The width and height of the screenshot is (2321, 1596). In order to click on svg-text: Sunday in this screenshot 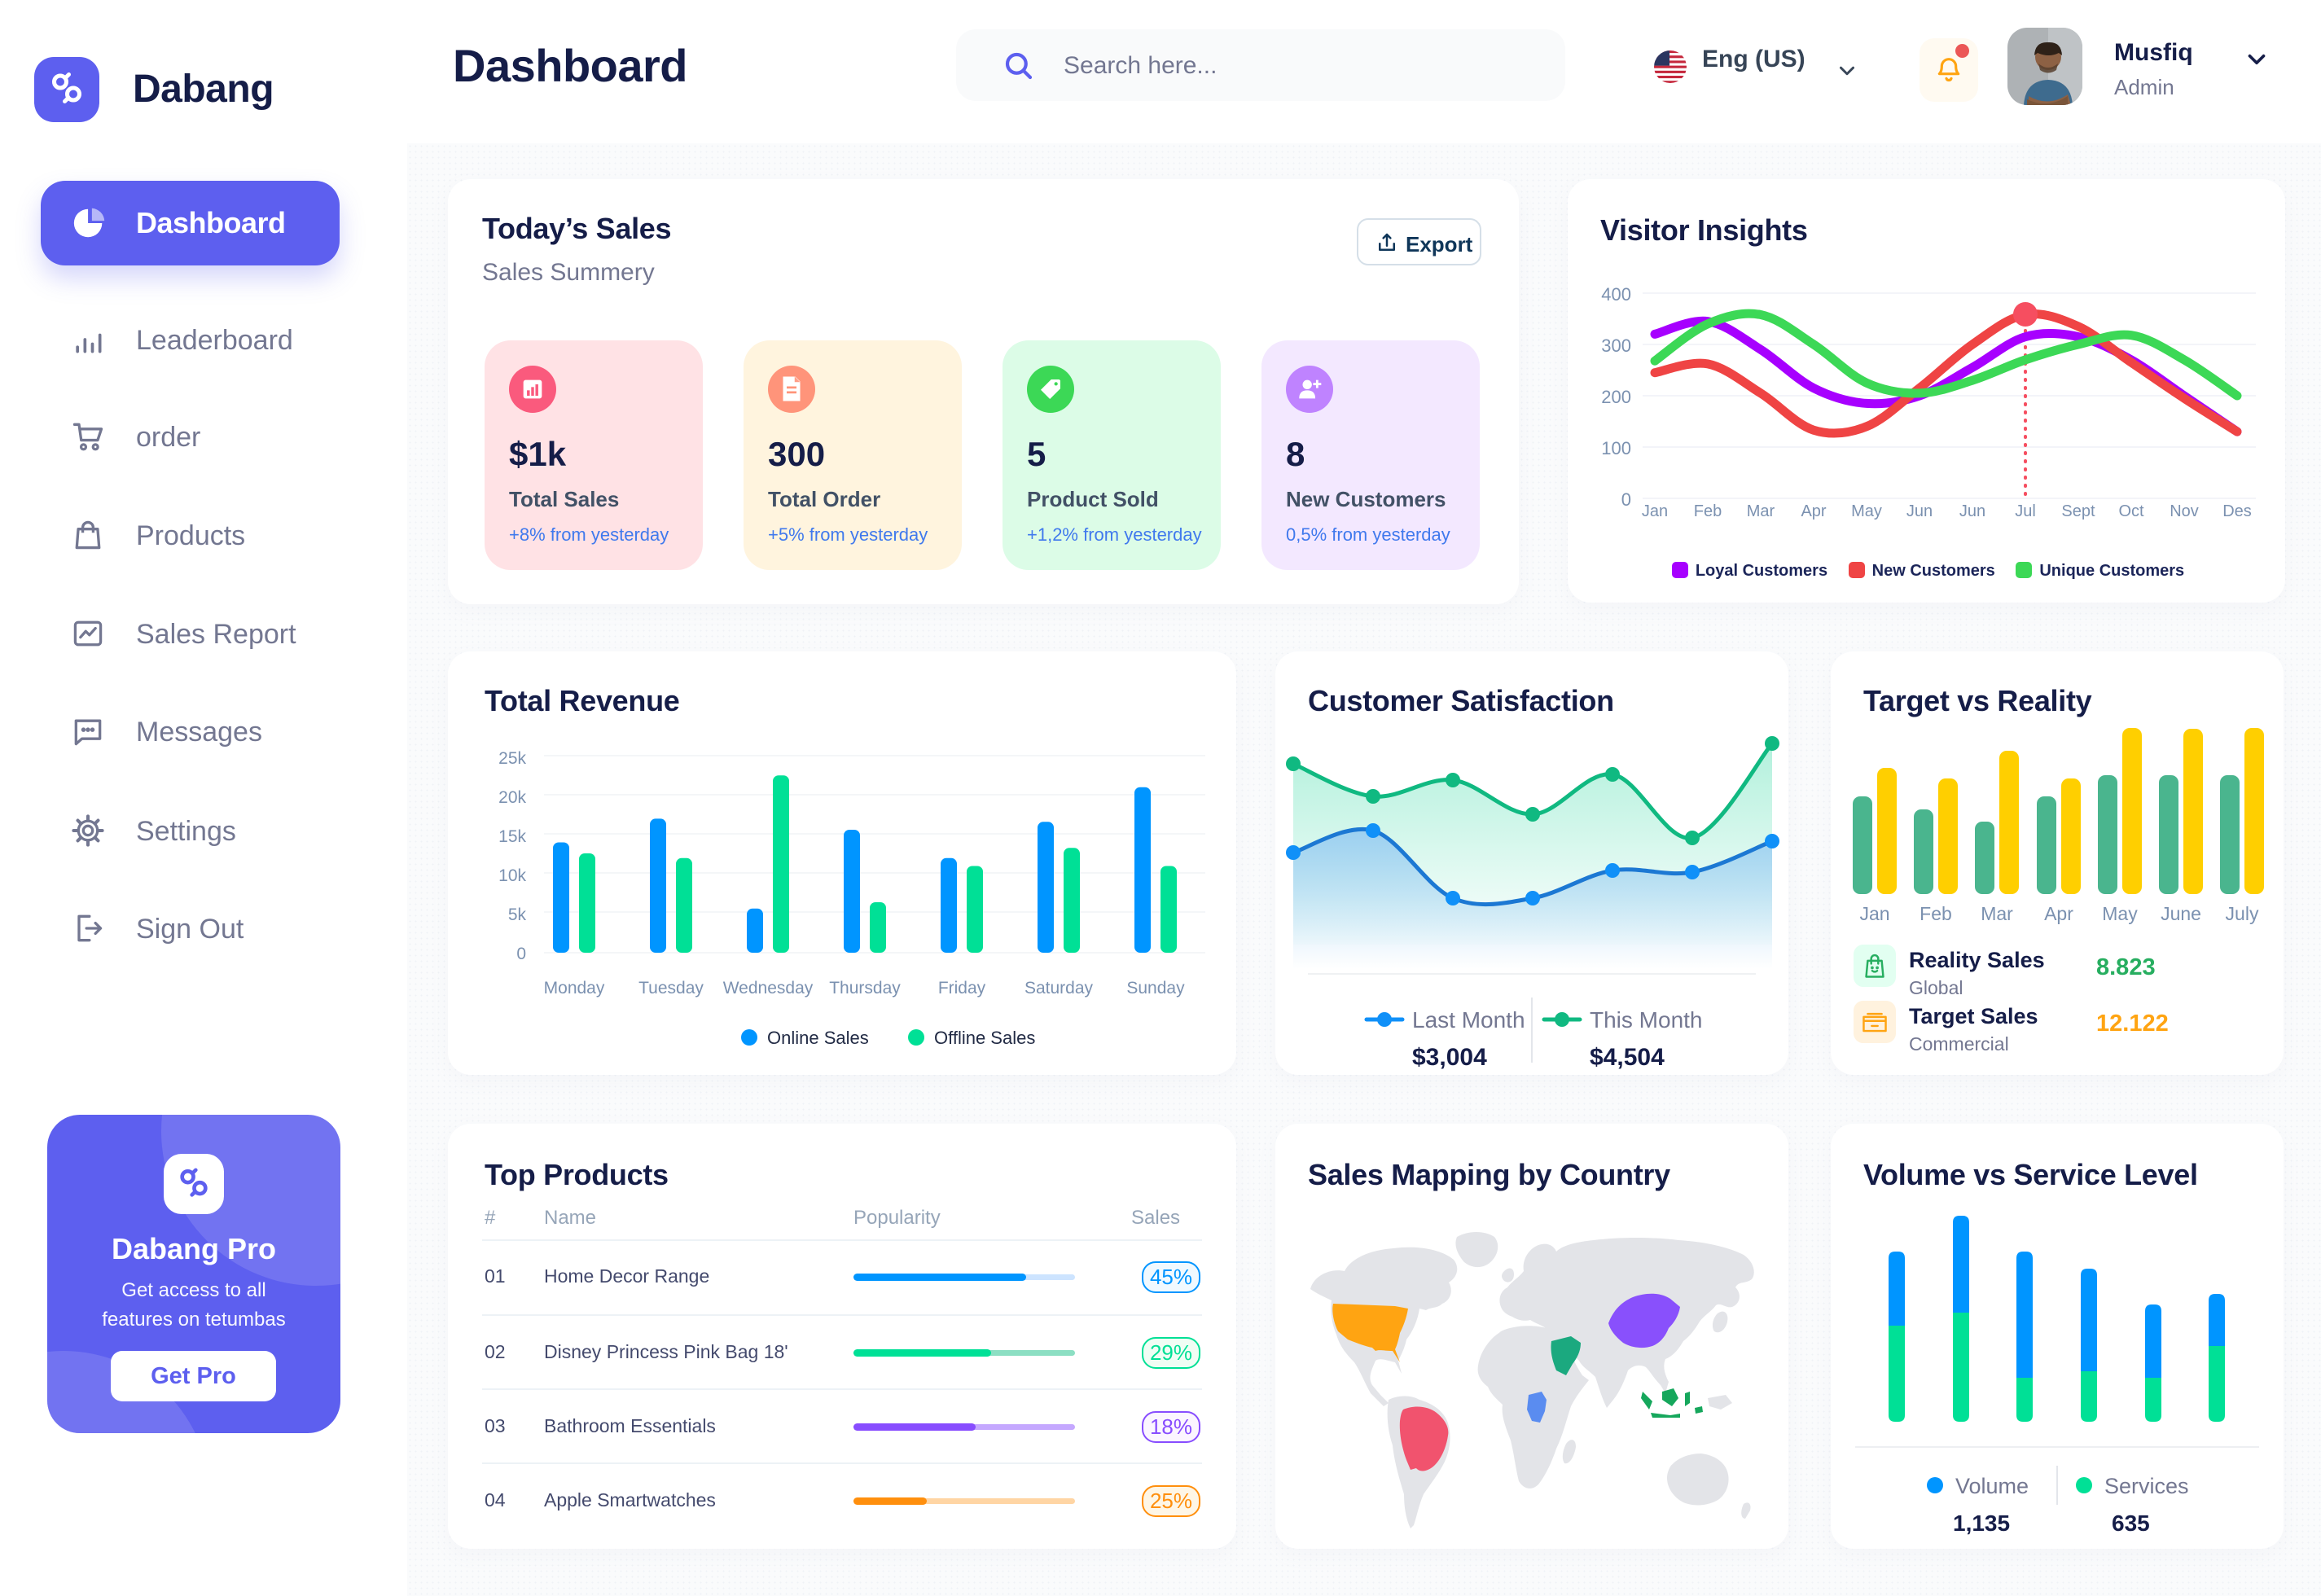, I will do `click(1155, 989)`.